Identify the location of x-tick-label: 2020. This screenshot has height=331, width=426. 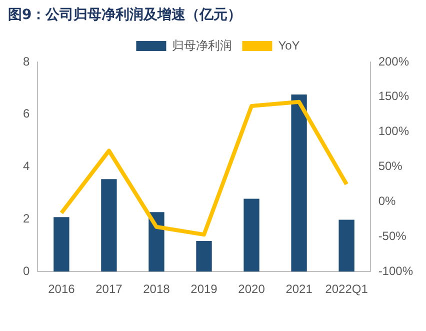
(252, 289).